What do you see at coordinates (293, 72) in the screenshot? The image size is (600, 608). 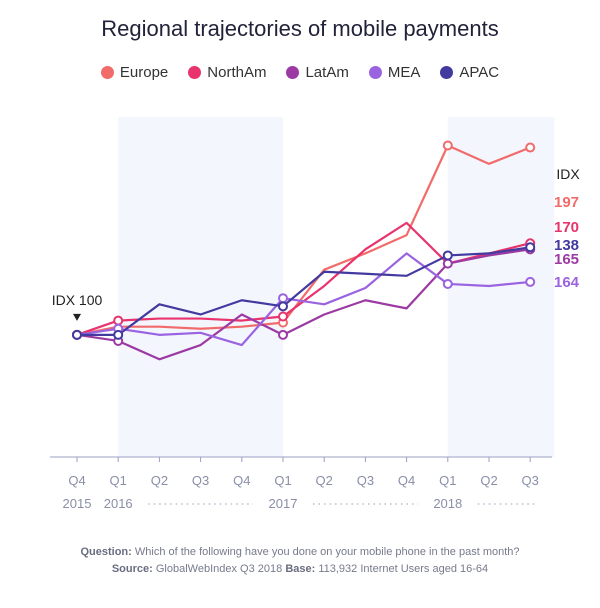 I see `legend-swatch-latam` at bounding box center [293, 72].